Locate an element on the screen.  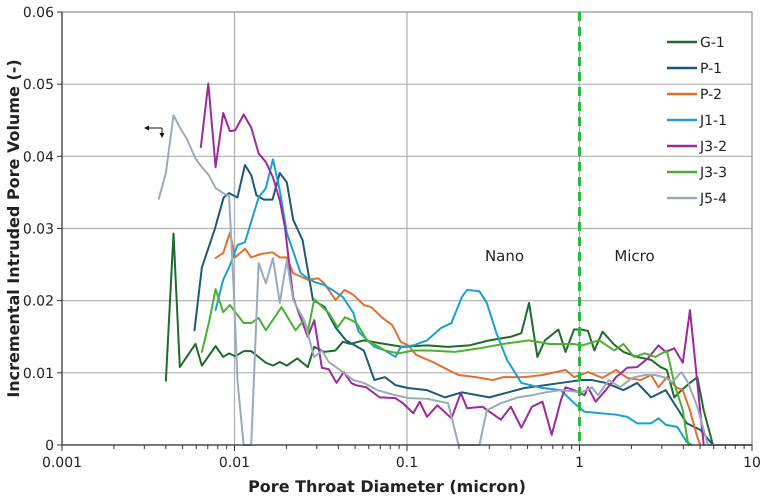
y-axis-title: Incremental Intruded Pore Volume (-) is located at coordinates (13, 228).